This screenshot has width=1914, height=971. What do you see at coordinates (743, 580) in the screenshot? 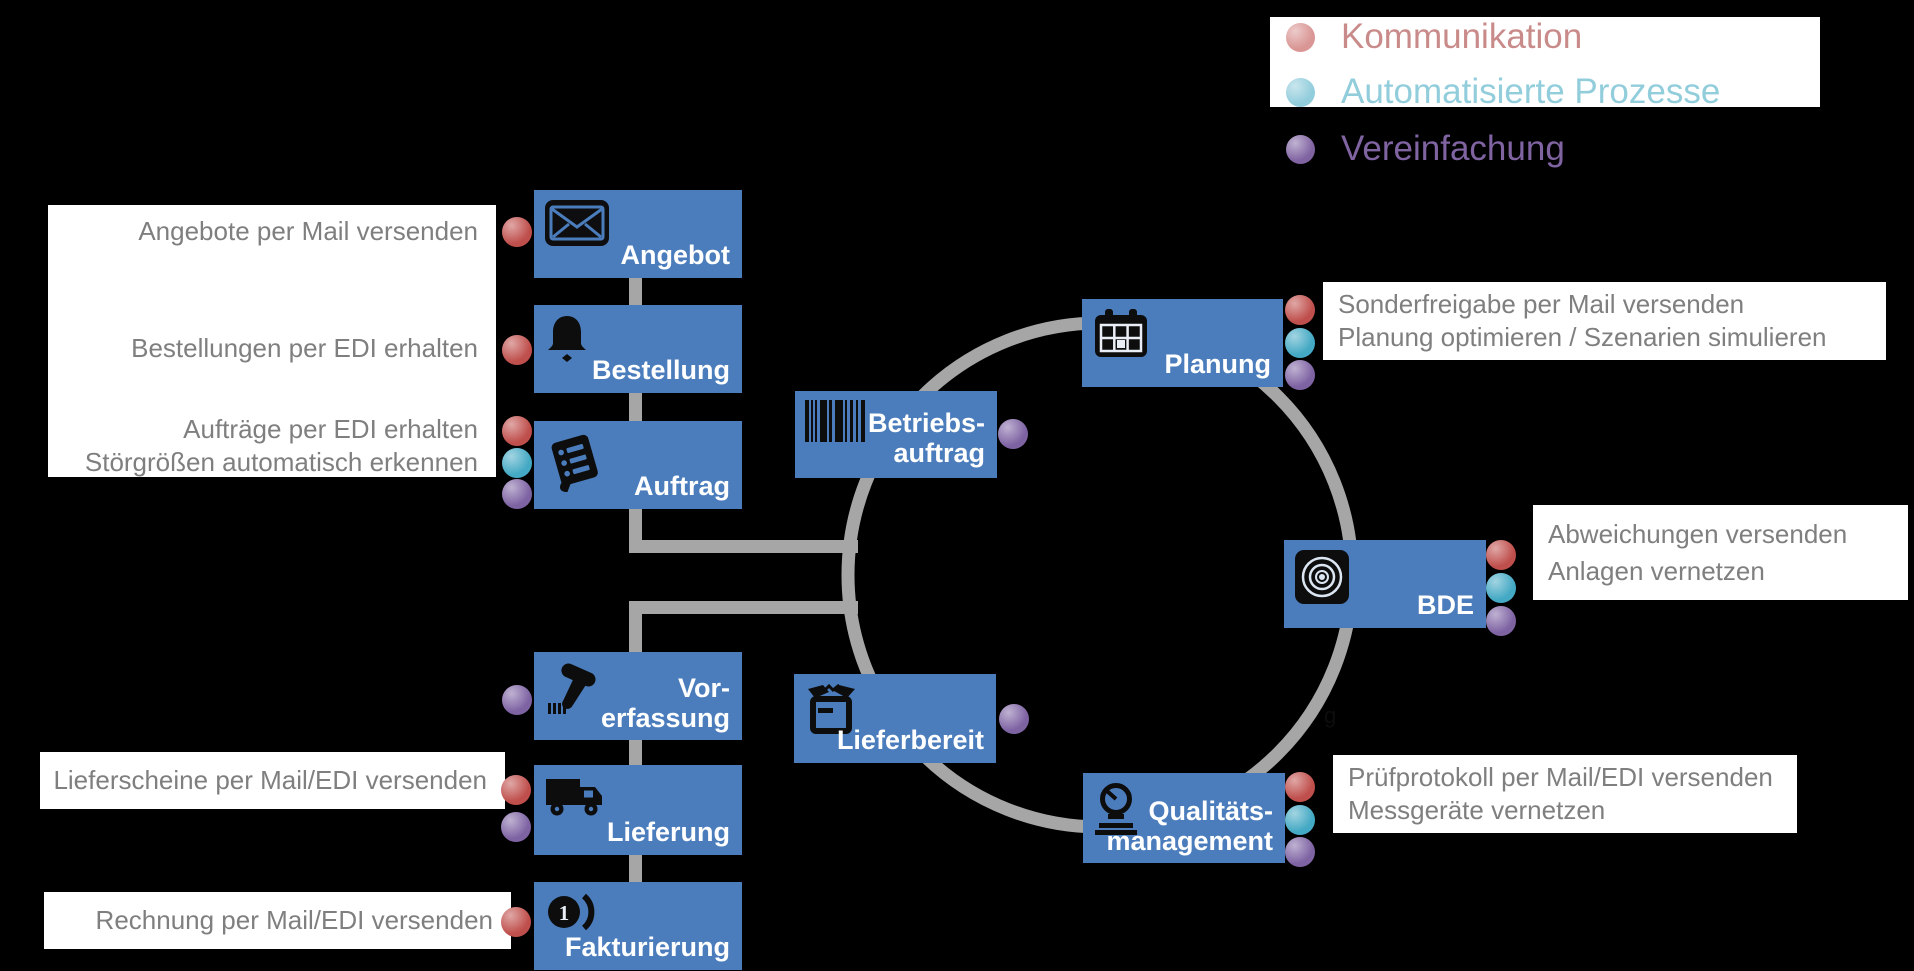
I see `chain-connectors` at bounding box center [743, 580].